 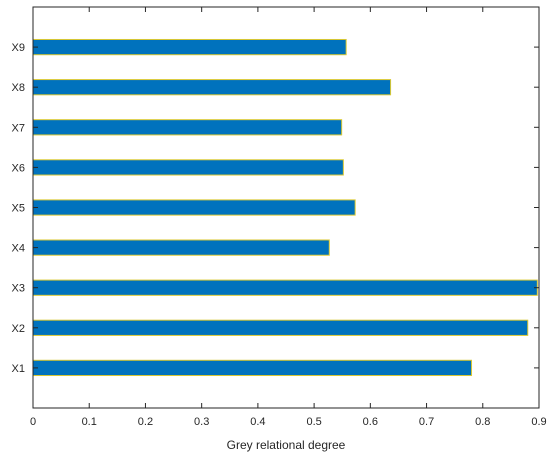 I want to click on bar-x9, so click(x=189, y=47).